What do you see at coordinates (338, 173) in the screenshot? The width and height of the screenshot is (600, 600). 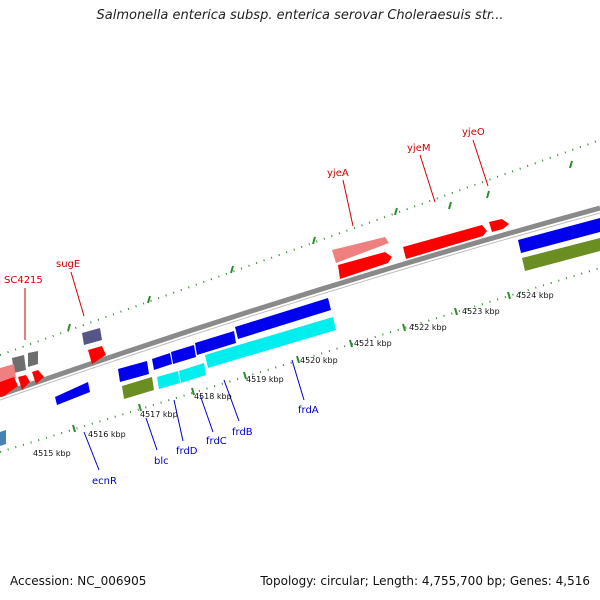 I see `gene-label-yjeA: yjeA` at bounding box center [338, 173].